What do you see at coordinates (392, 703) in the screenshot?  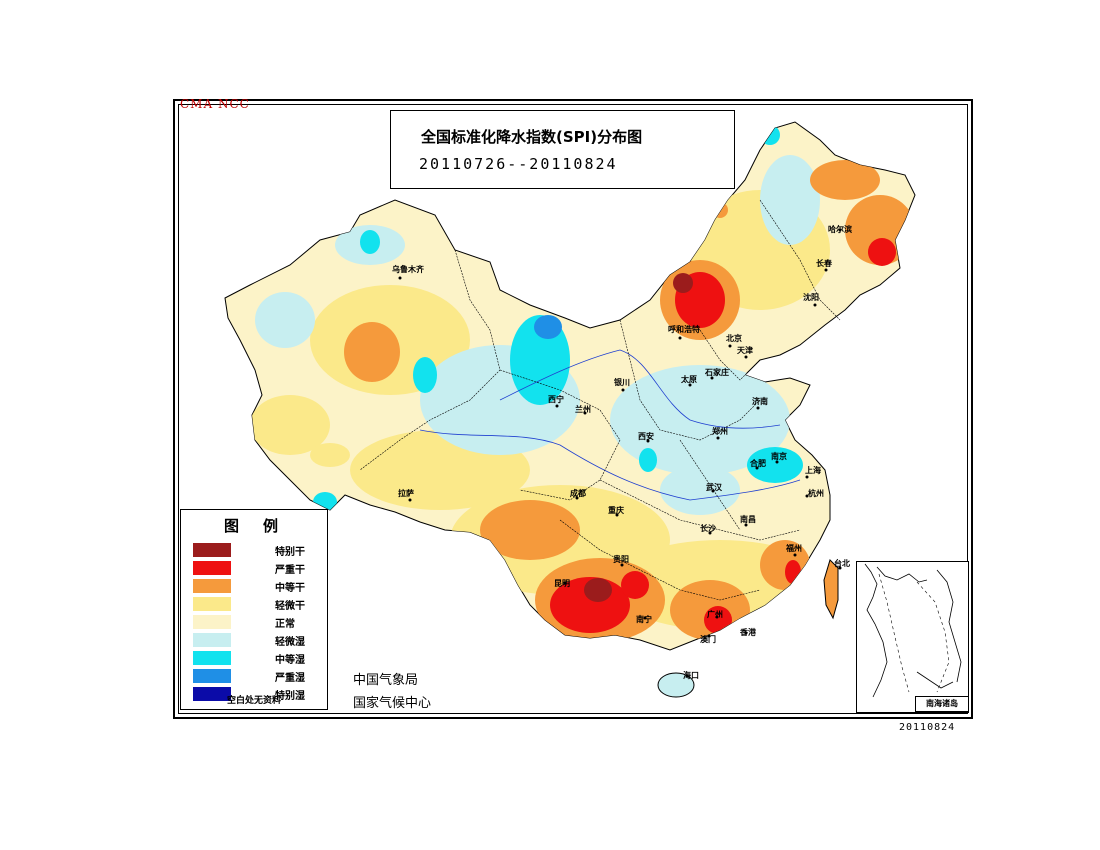 I see `agency-line-2: 国家气候中心` at bounding box center [392, 703].